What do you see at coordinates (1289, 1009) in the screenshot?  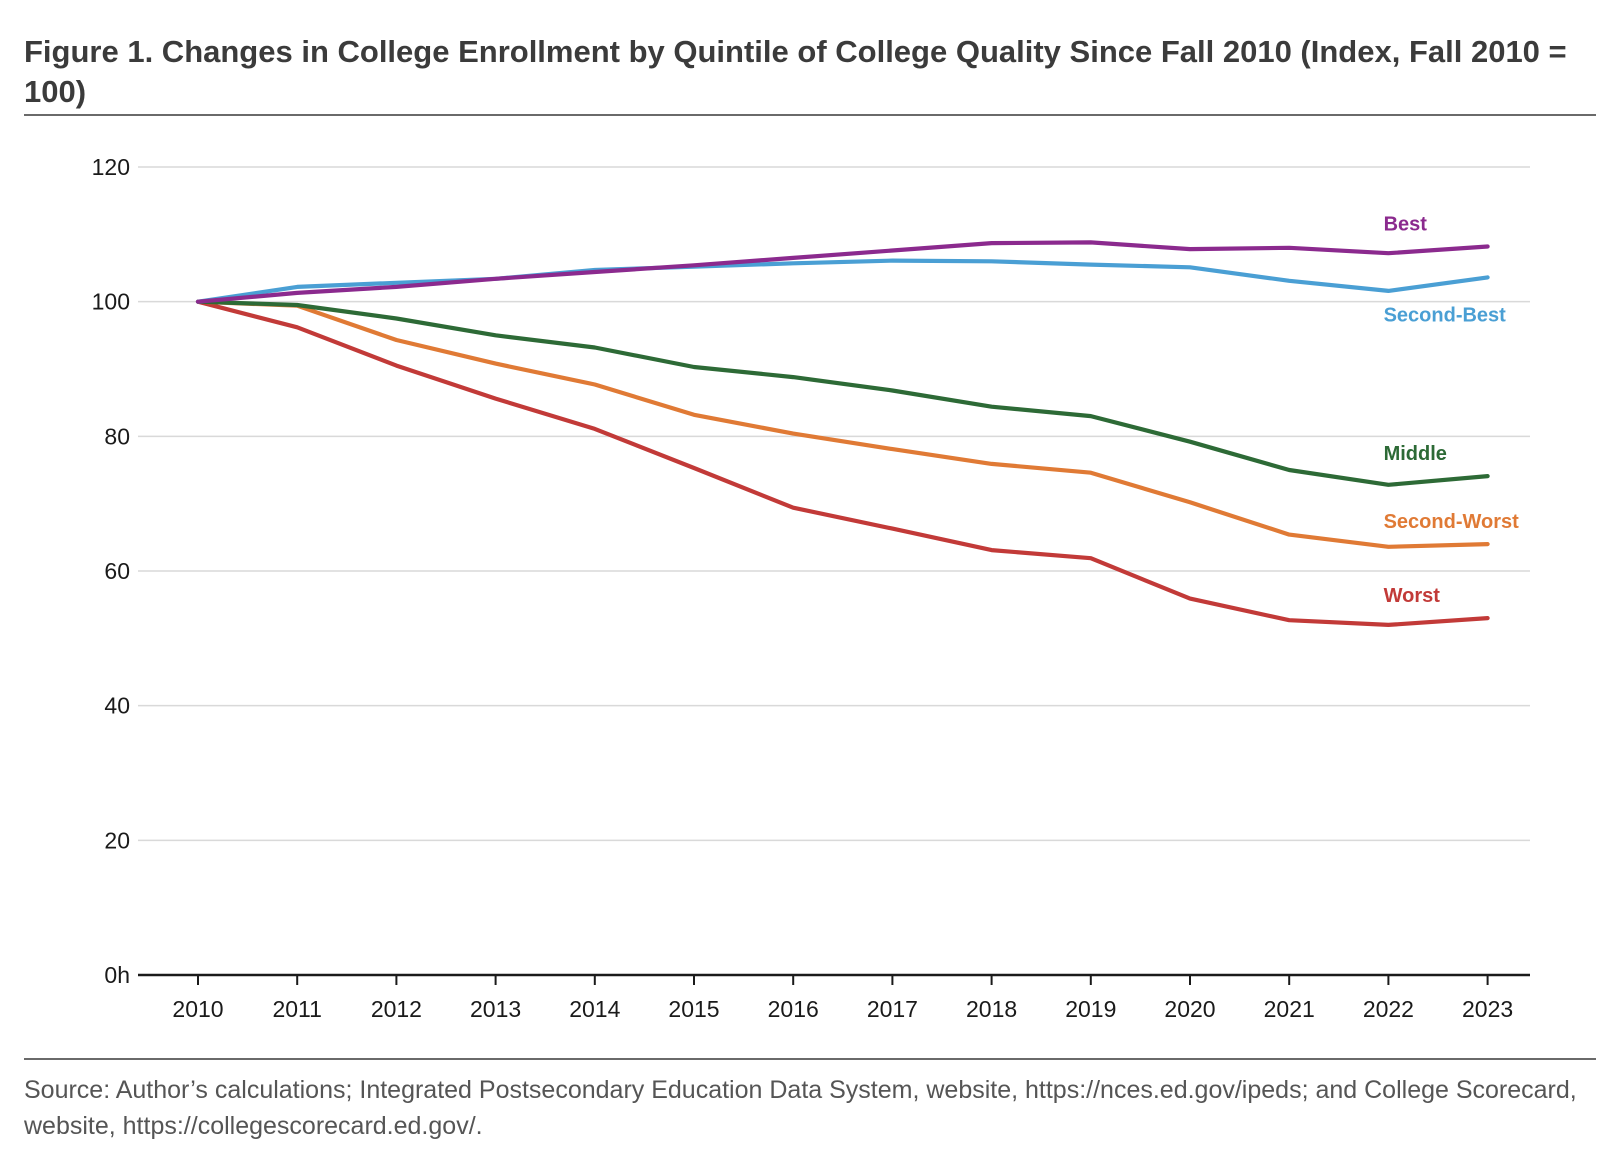 I see `x-tick-label: 2021` at bounding box center [1289, 1009].